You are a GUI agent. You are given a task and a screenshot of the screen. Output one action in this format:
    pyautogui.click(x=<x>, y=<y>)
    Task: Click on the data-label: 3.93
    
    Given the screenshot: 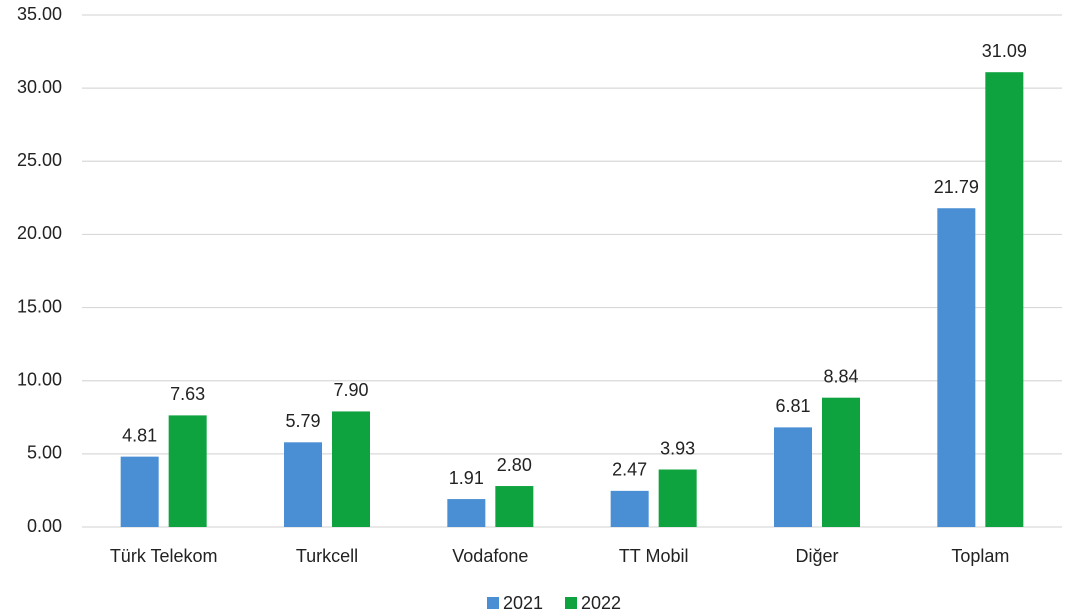 What is the action you would take?
    pyautogui.click(x=677, y=448)
    